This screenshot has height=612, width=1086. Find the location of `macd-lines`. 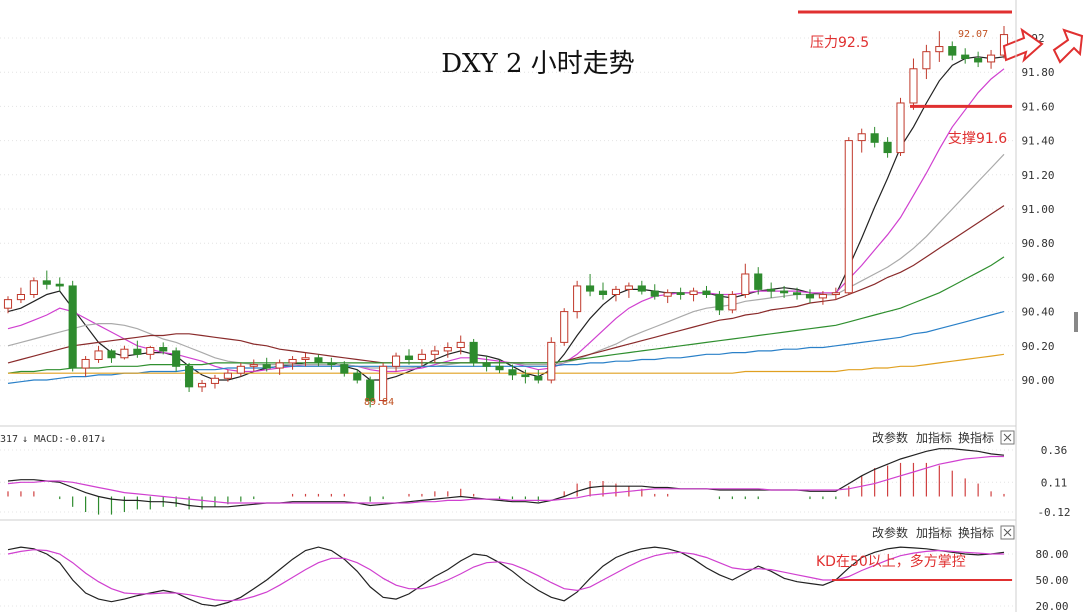

macd-lines is located at coordinates (506, 478).